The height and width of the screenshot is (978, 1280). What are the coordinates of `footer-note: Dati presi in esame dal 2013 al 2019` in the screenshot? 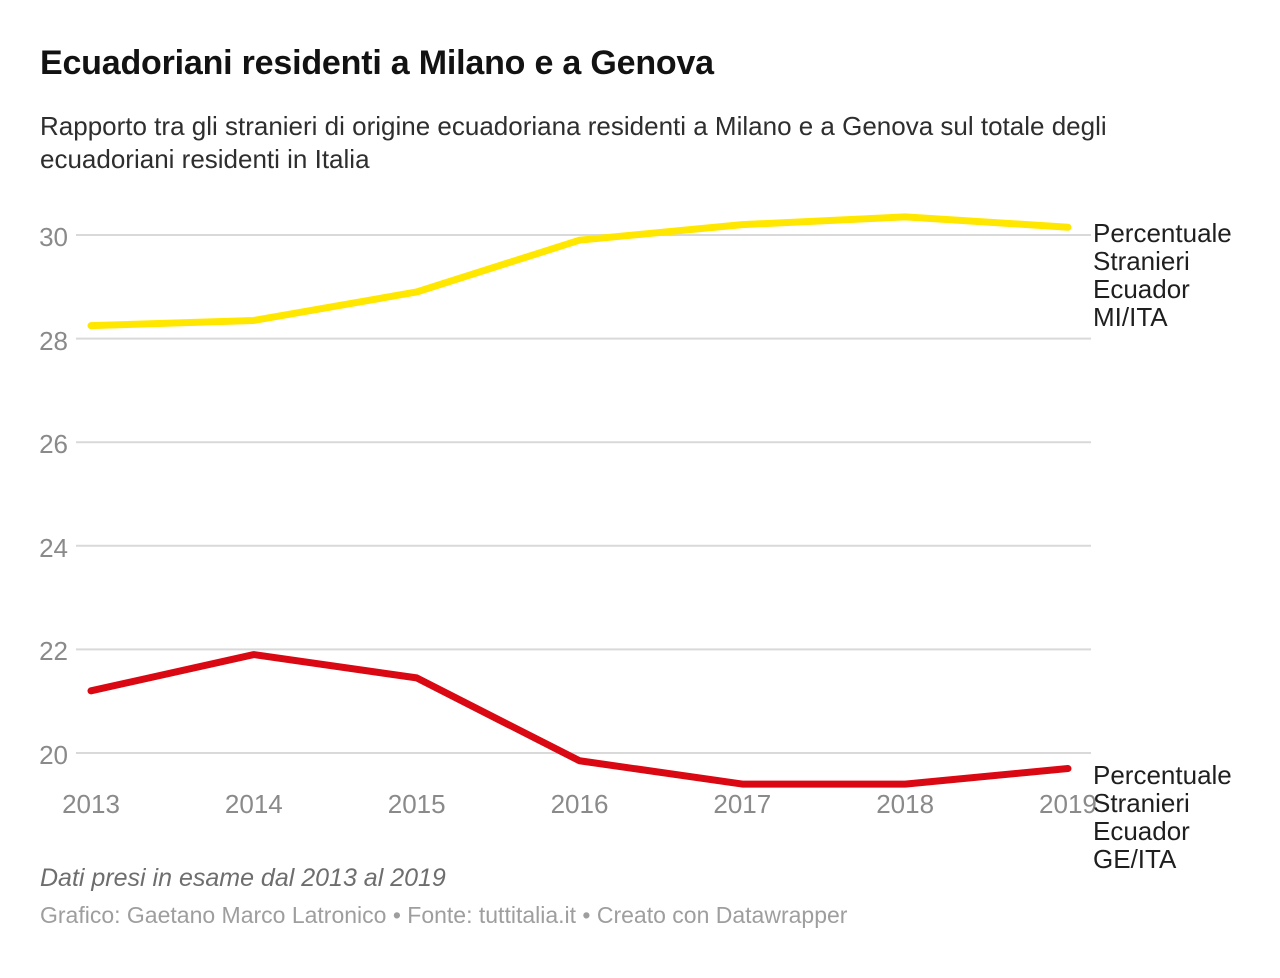 It's located at (243, 878).